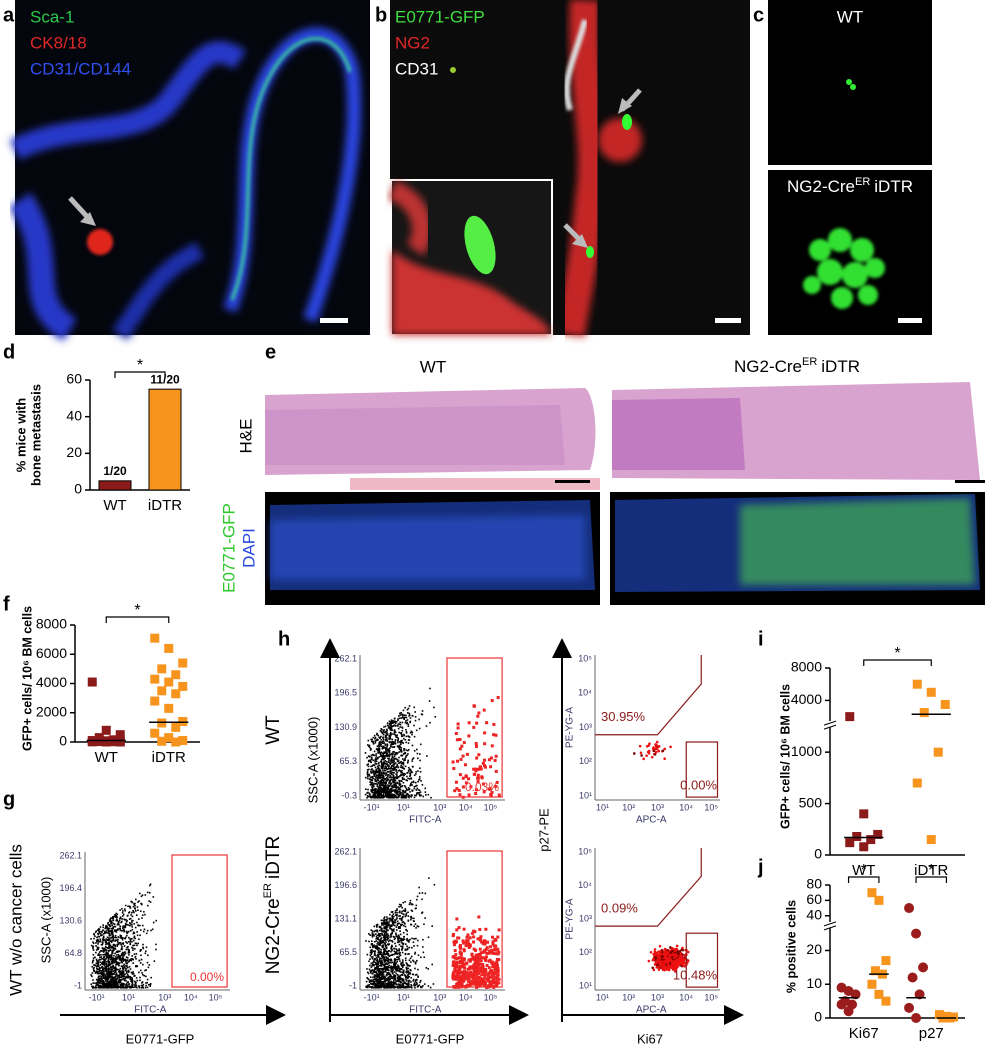 Image resolution: width=990 pixels, height=1050 pixels. What do you see at coordinates (862, 182) in the screenshot?
I see `panel-title-sup: ER` at bounding box center [862, 182].